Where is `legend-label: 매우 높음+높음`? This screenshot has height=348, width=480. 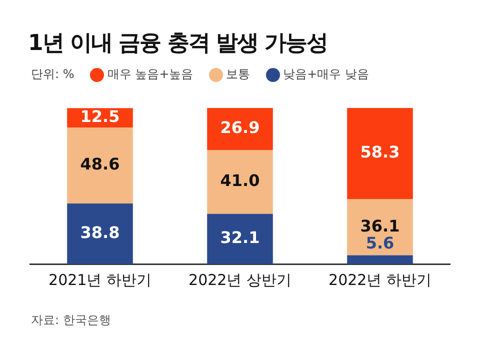 legend-label: 매우 높음+높음 is located at coordinates (150, 74).